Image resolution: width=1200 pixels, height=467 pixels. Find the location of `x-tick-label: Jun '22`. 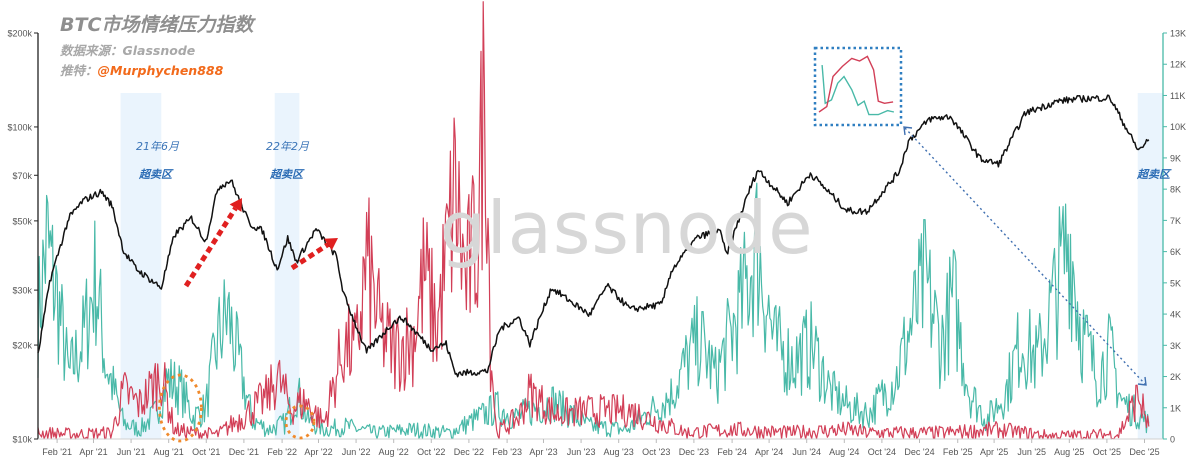

x-tick-label: Jun '22 is located at coordinates (356, 452).